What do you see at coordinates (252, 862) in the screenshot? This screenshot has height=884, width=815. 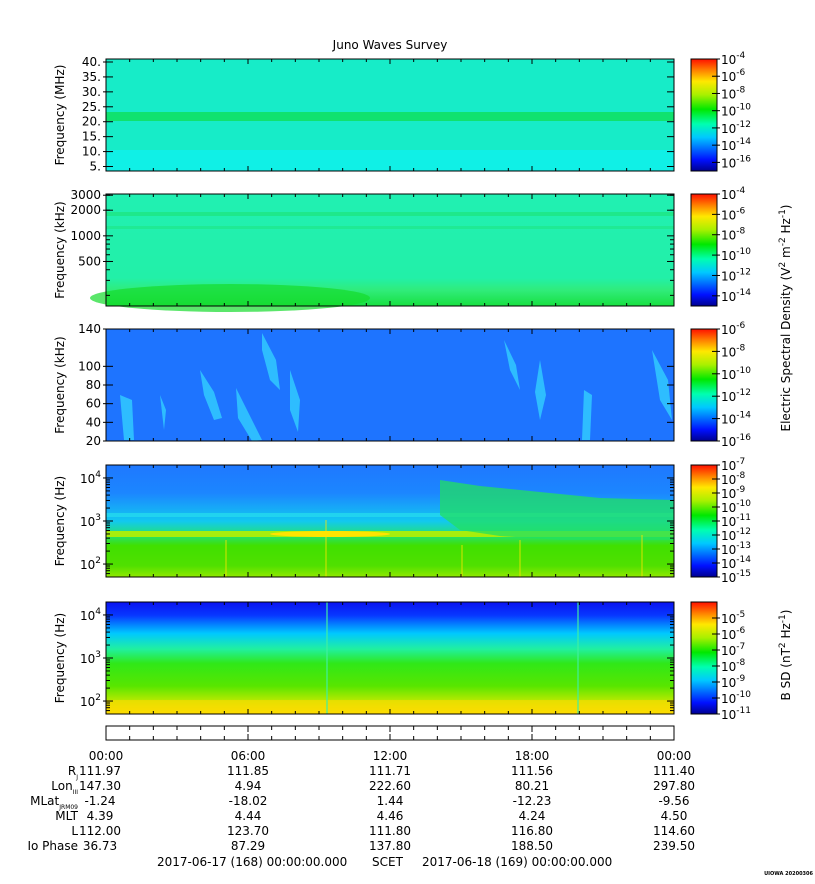 I see `scet-start: 2017-06-17 (168) 00:00:00.000` at bounding box center [252, 862].